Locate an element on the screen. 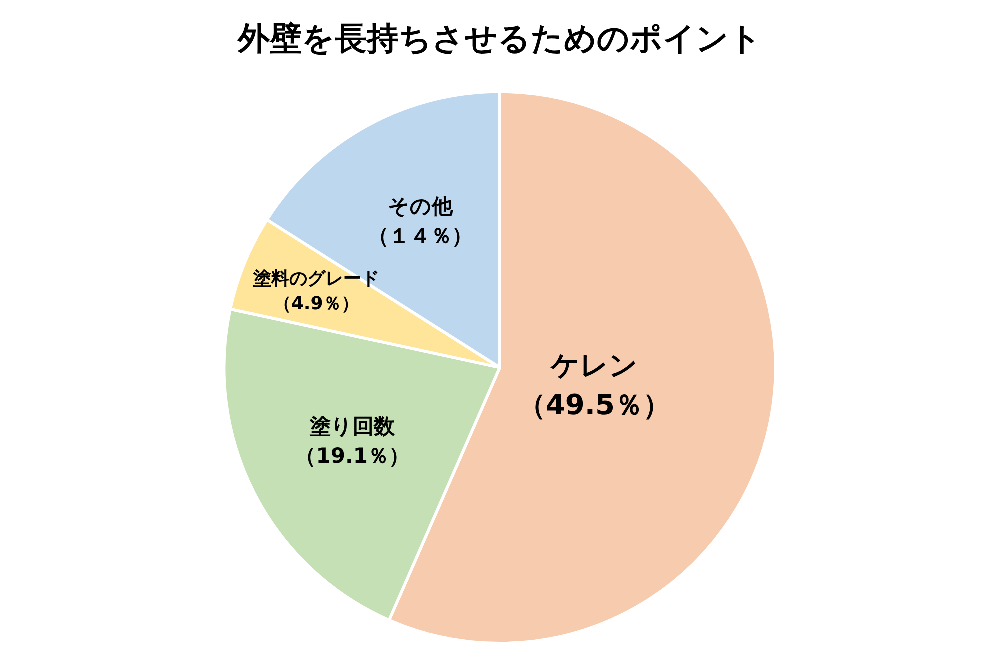 The width and height of the screenshot is (1000, 667). slice-label: ケレン is located at coordinates (594, 365).